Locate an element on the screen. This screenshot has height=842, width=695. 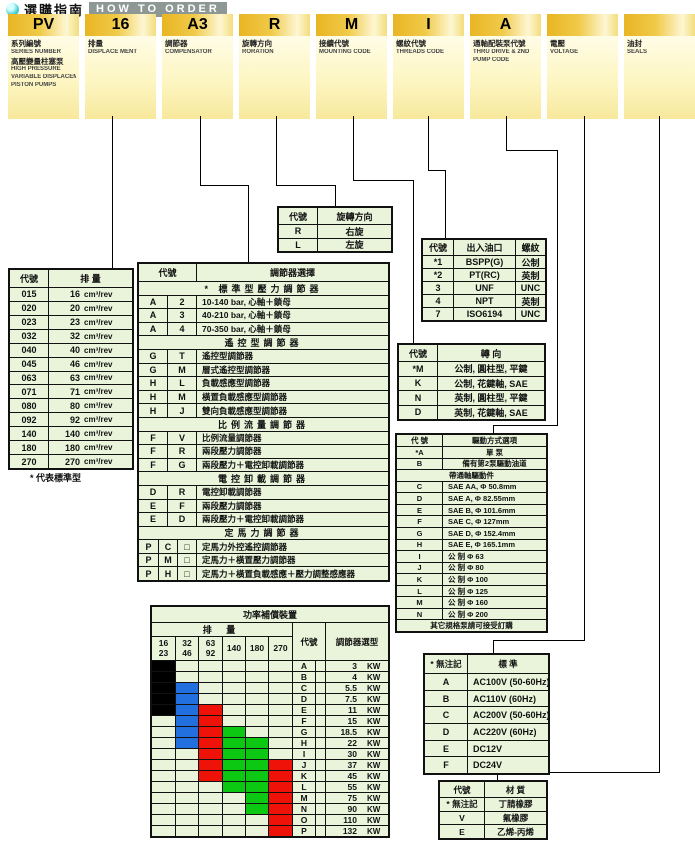
table-cell: 公 制 Φ 100 is located at coordinates (494, 579).